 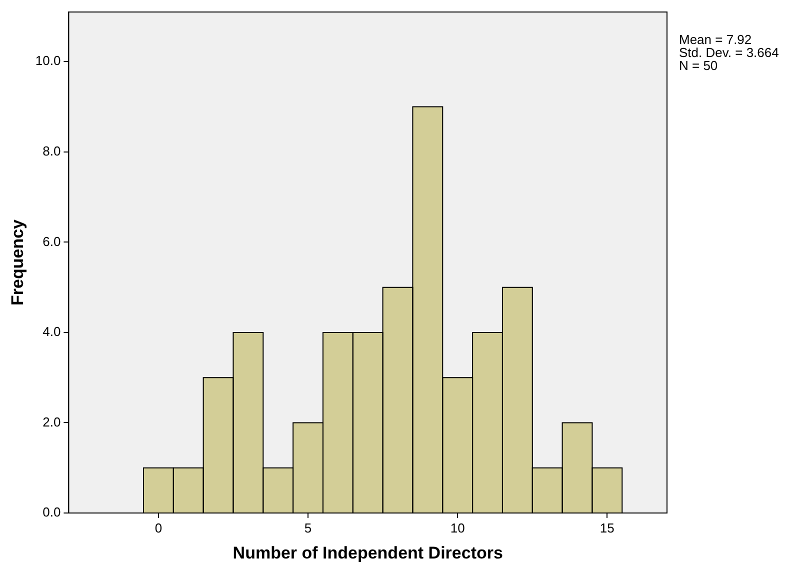 I want to click on x-axis-title: Number of Independent Directors, so click(x=367, y=552).